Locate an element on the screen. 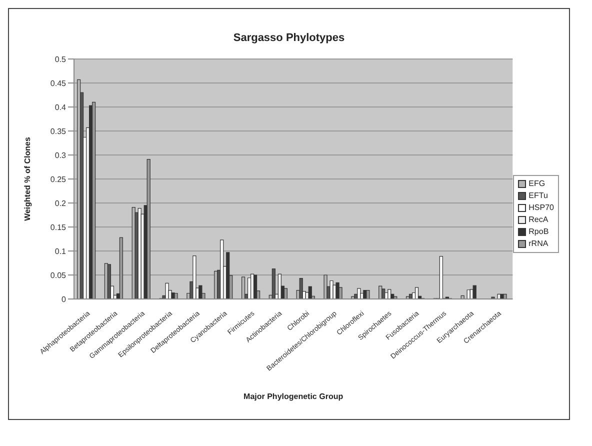 This screenshot has width=592, height=446. y-tick-label: 0.1 is located at coordinates (60, 251).